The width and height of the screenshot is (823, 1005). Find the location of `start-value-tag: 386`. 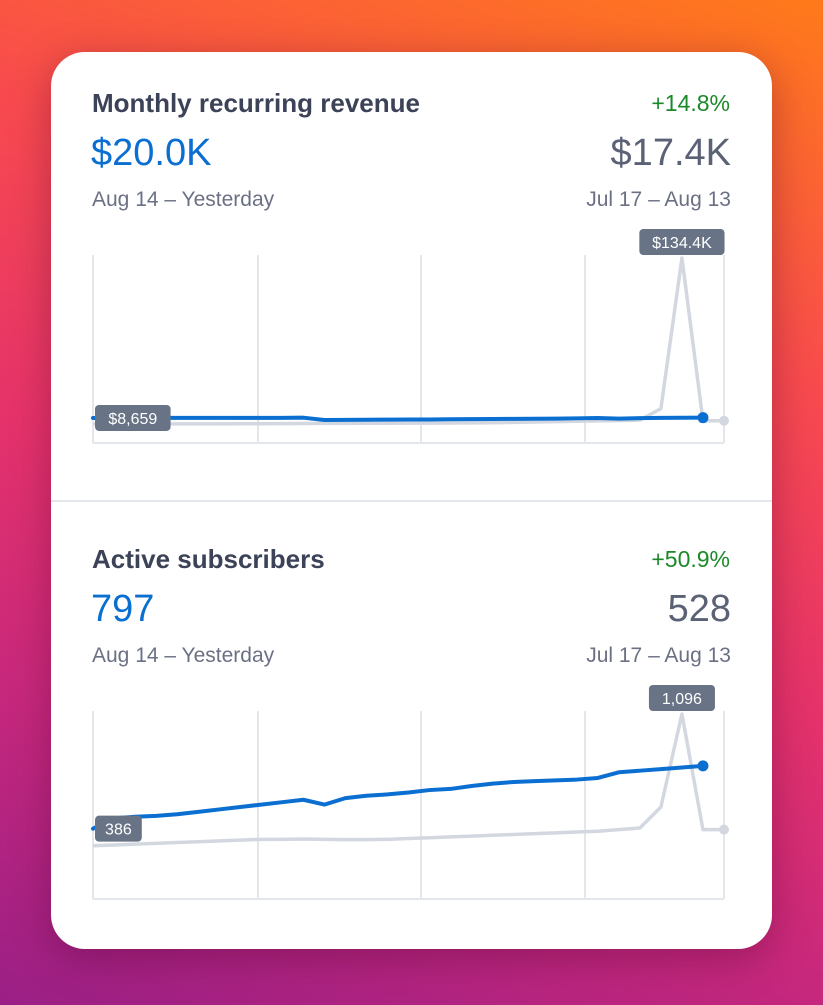

start-value-tag: 386 is located at coordinates (118, 828).